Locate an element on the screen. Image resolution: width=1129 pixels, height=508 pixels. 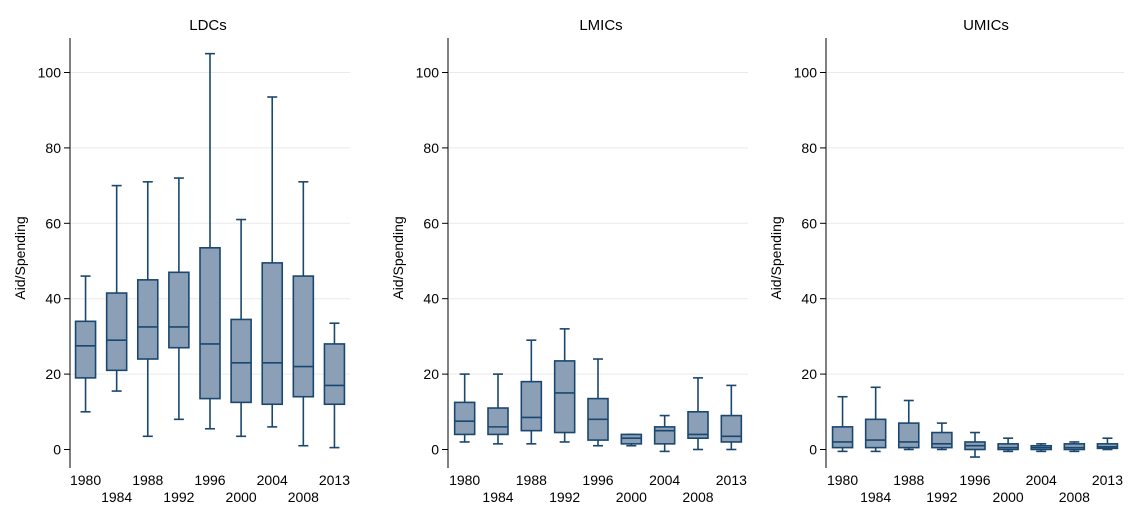
panel-title: LMICs is located at coordinates (600, 25).